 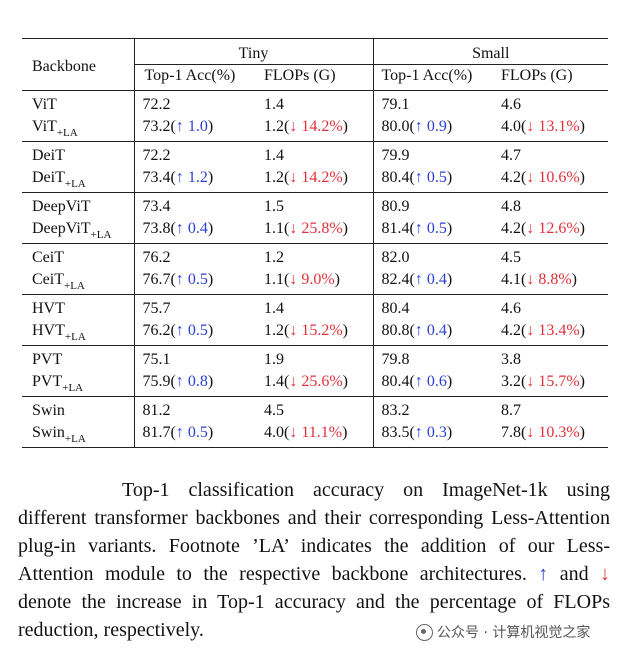 What do you see at coordinates (156, 126) in the screenshot?
I see `cell-value: 73.2` at bounding box center [156, 126].